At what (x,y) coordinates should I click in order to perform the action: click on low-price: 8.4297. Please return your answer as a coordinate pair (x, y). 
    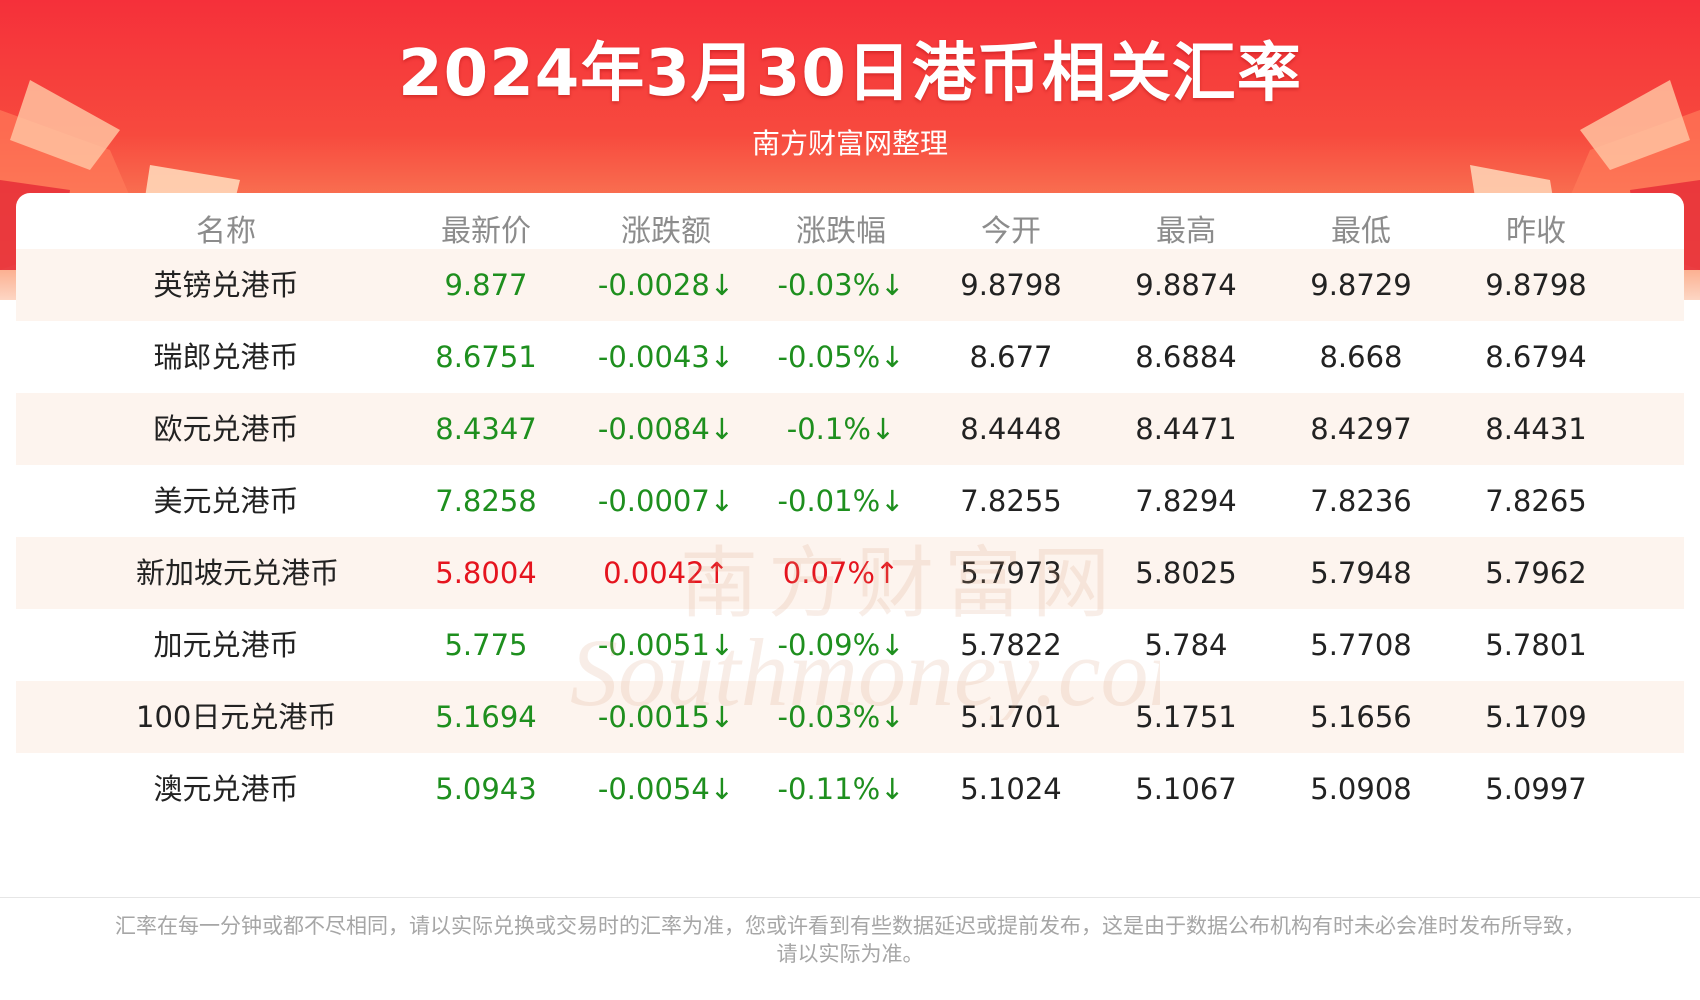
    Looking at the image, I should click on (1361, 429).